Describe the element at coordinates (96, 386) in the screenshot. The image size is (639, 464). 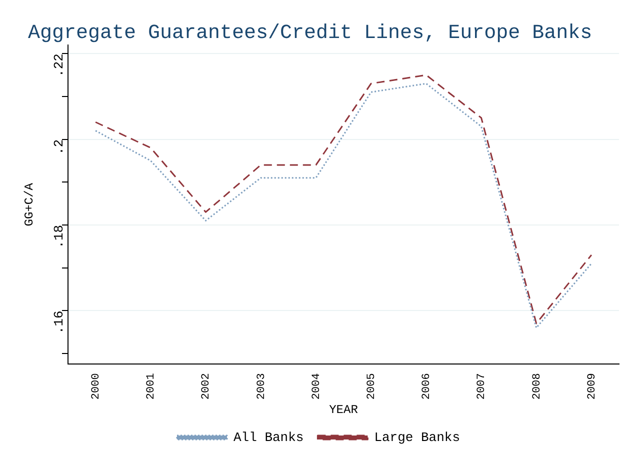
I see `x-tick-label: 2000` at that location.